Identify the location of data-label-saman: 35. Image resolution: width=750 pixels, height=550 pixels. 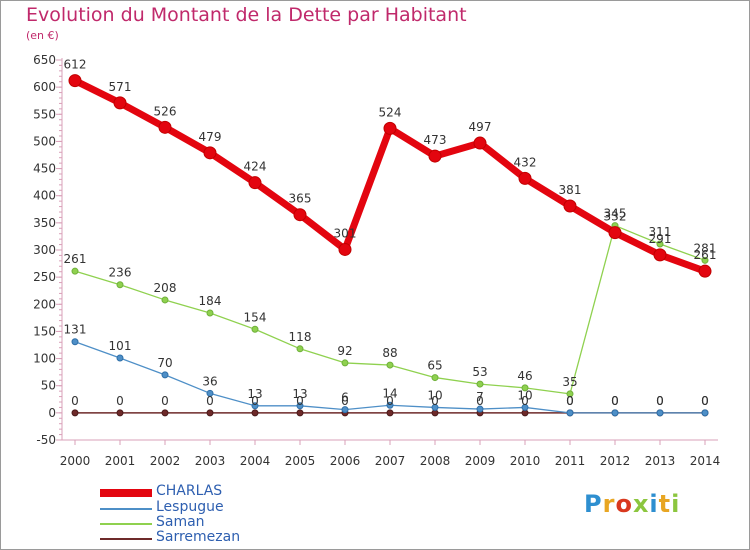
(569, 382).